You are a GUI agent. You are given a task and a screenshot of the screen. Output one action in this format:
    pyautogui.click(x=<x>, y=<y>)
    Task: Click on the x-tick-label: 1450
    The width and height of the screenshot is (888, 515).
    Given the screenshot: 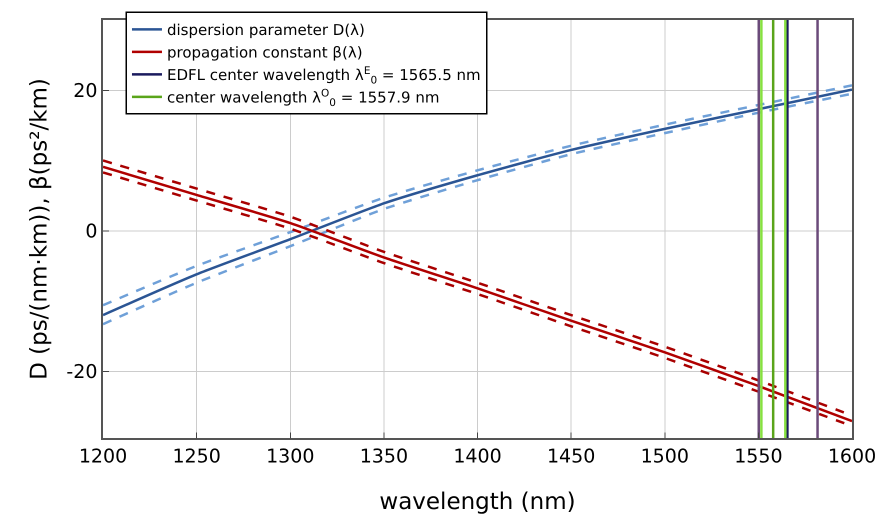 What is the action you would take?
    pyautogui.click(x=571, y=457)
    